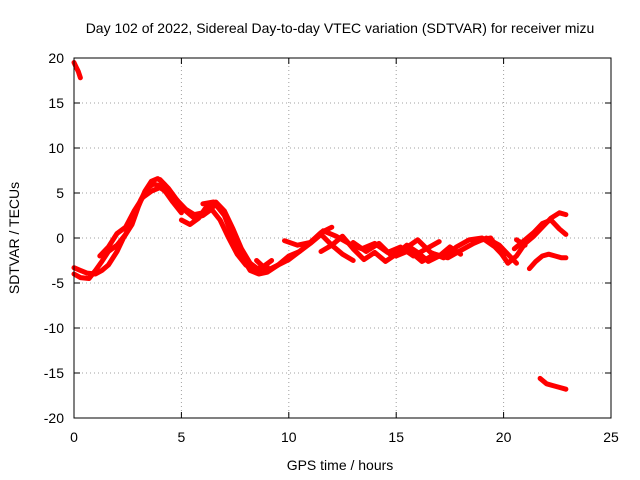  What do you see at coordinates (74, 437) in the screenshot?
I see `x-tick-label: 0` at bounding box center [74, 437].